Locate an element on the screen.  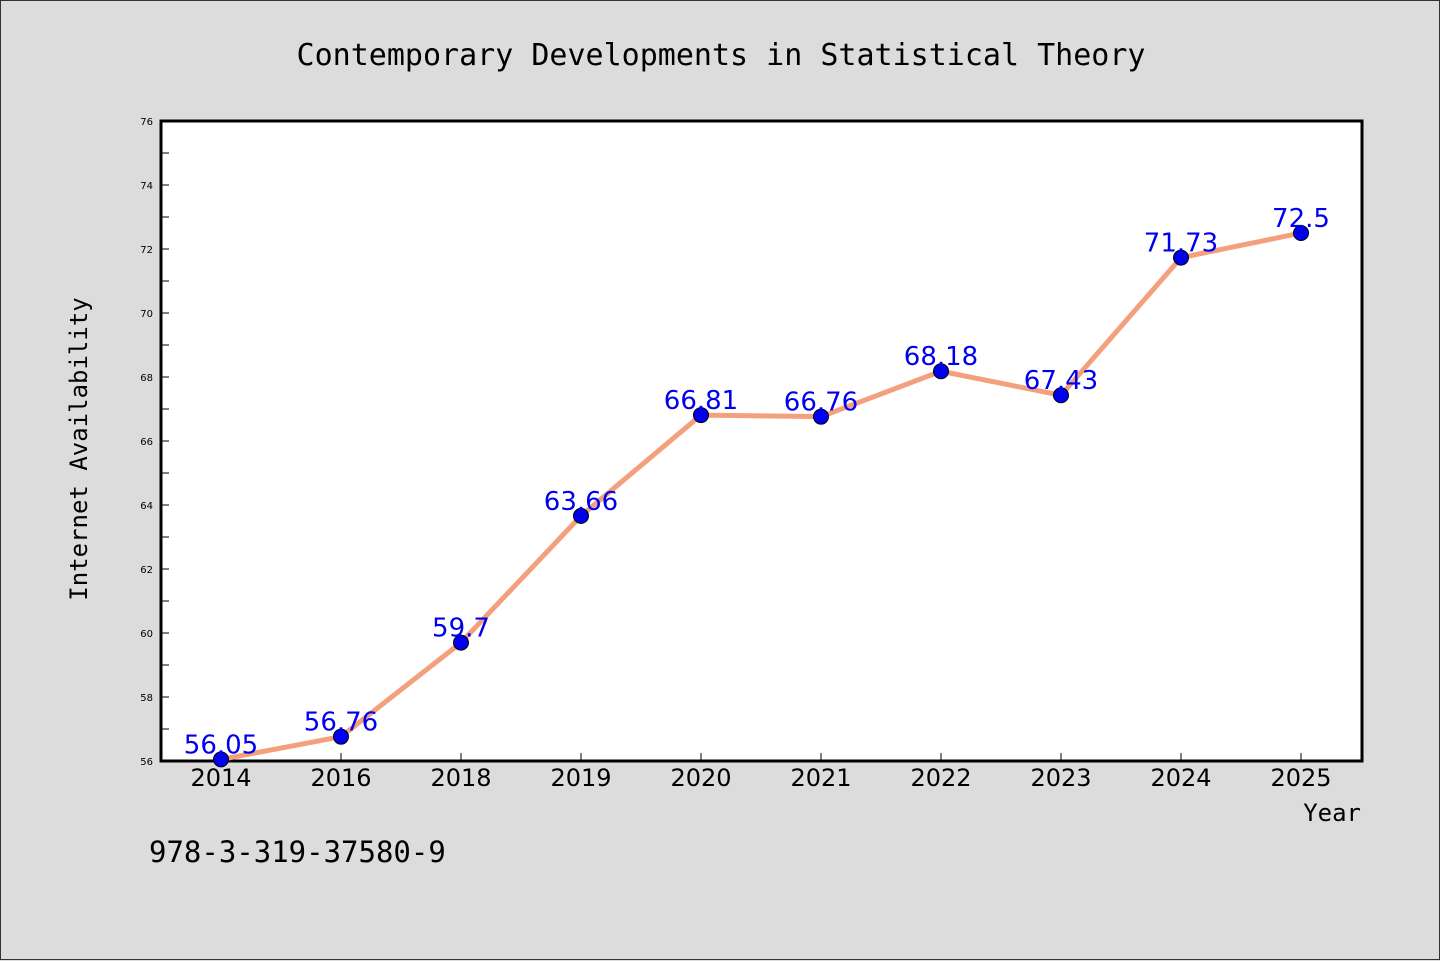
data-label-2019: 63.66 is located at coordinates (581, 502).